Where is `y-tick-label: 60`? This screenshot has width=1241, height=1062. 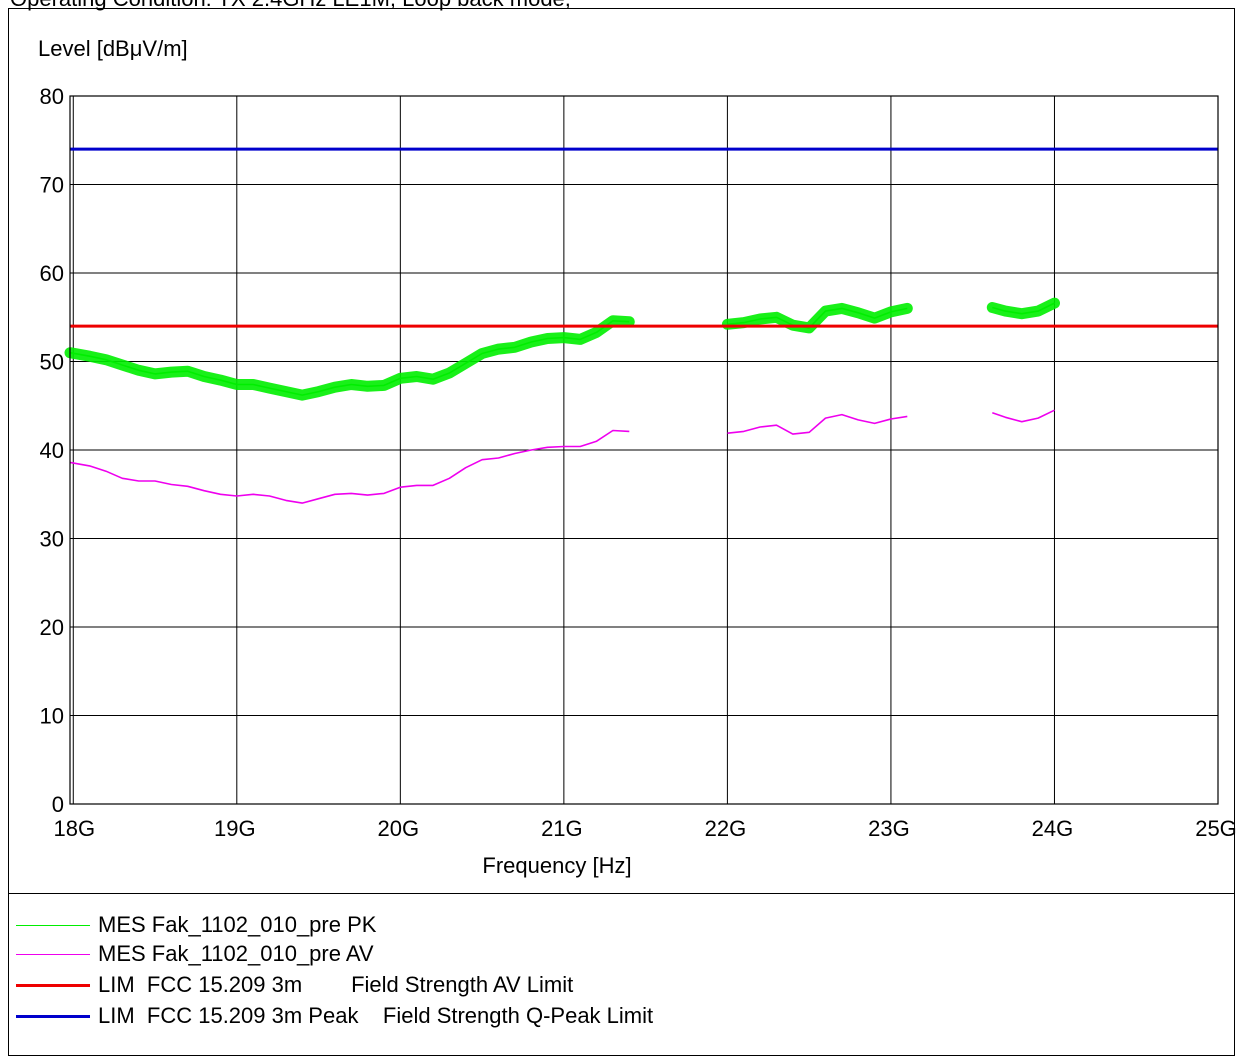 y-tick-label: 60 is located at coordinates (52, 273).